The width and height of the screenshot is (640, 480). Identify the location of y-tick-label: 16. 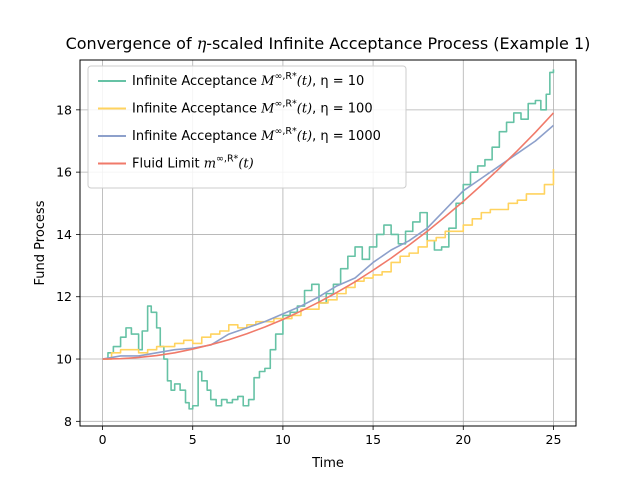
(64, 172).